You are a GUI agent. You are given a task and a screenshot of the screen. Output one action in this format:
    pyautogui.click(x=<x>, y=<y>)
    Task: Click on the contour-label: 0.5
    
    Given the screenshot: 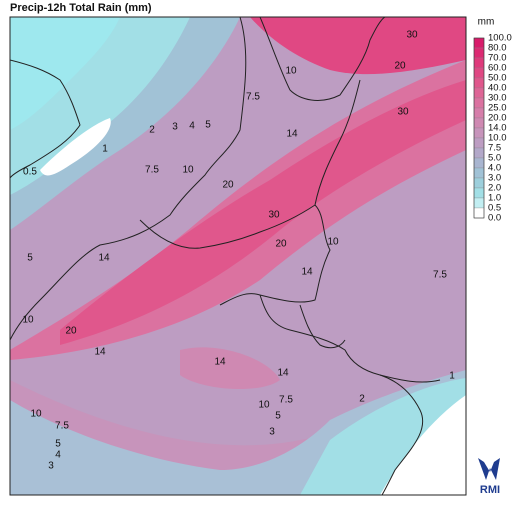 What is the action you would take?
    pyautogui.click(x=30, y=172)
    